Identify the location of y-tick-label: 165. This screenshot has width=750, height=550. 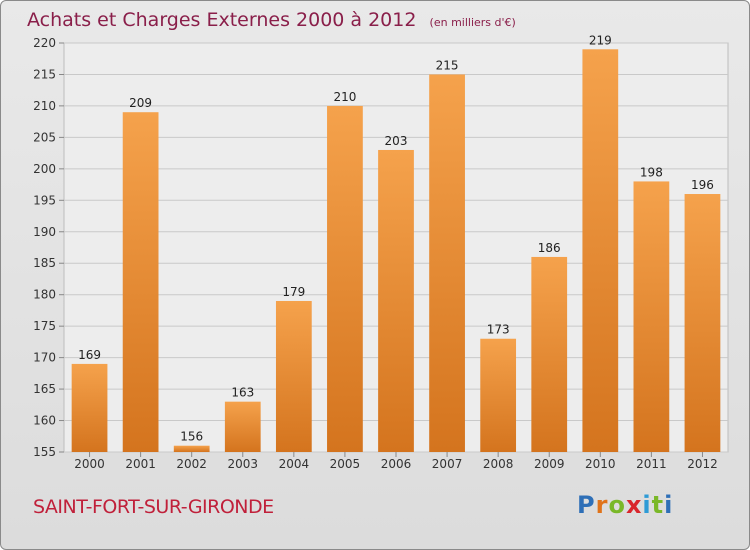
(44, 389).